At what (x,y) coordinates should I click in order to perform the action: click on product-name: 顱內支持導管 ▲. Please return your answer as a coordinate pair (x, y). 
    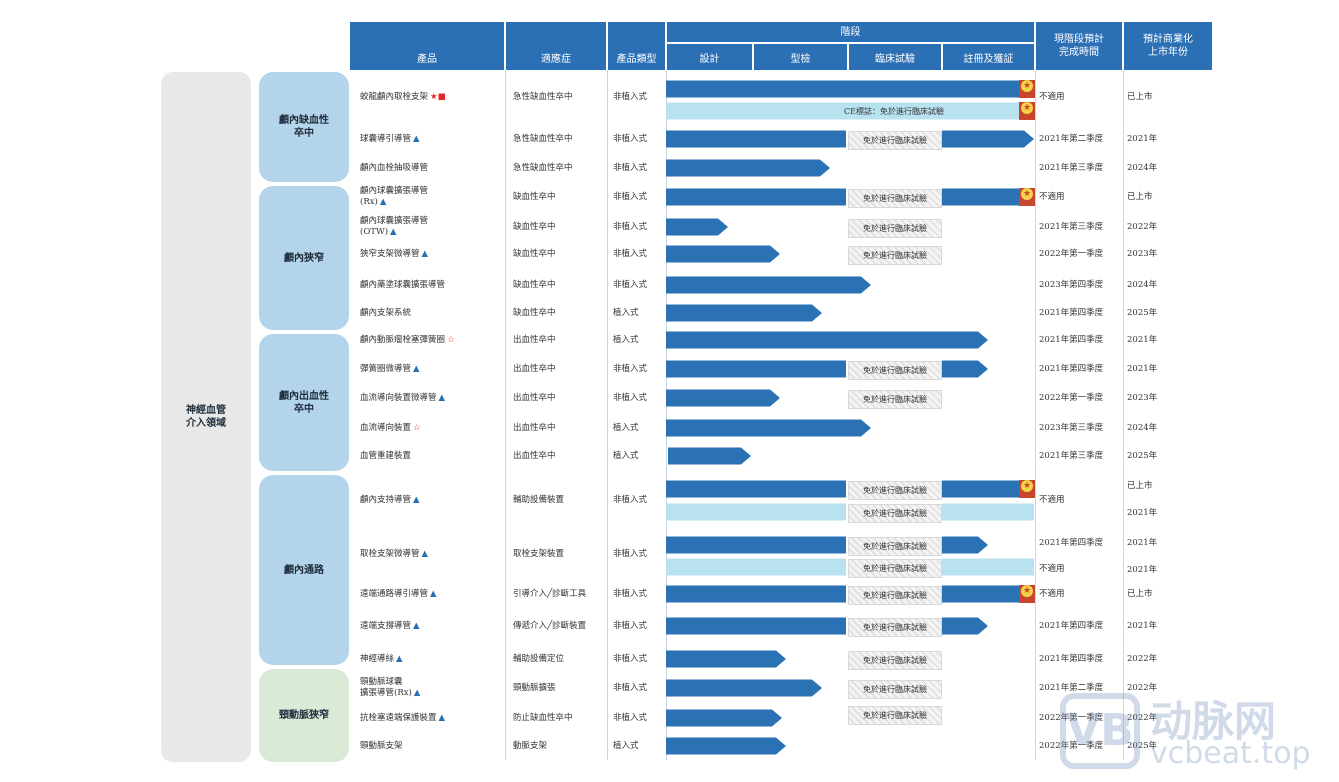
    Looking at the image, I should click on (390, 500).